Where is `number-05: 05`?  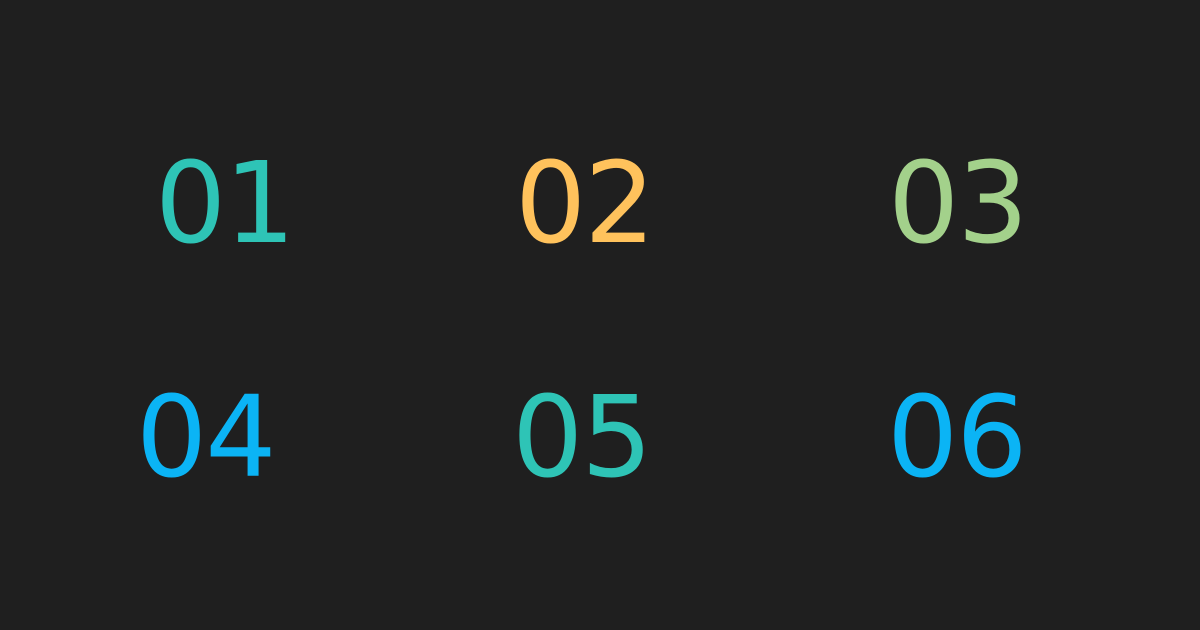
number-05: 05 is located at coordinates (582, 438).